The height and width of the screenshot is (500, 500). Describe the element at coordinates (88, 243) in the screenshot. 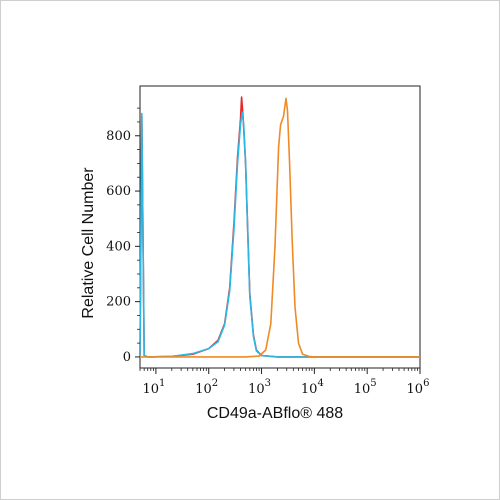

I see `y-axis-label: Relative Cell Number` at that location.